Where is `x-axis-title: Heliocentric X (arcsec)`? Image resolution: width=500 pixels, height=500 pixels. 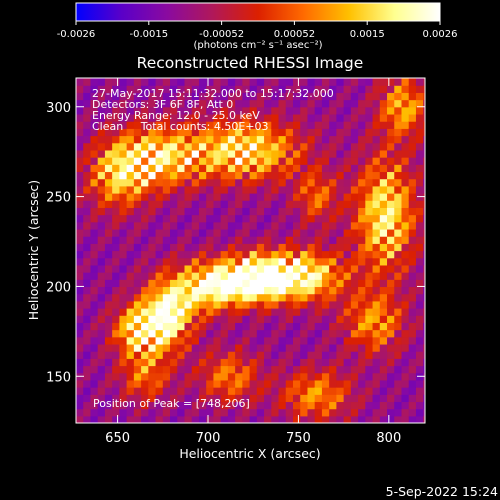
x-axis-title: Heliocentric X (arcsec) is located at coordinates (249, 453).